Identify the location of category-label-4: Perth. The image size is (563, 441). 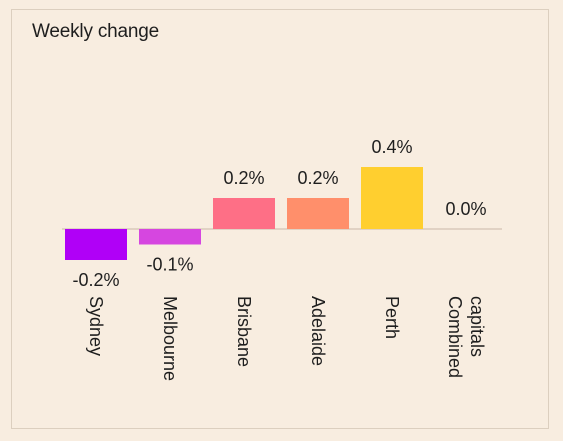
(392, 317).